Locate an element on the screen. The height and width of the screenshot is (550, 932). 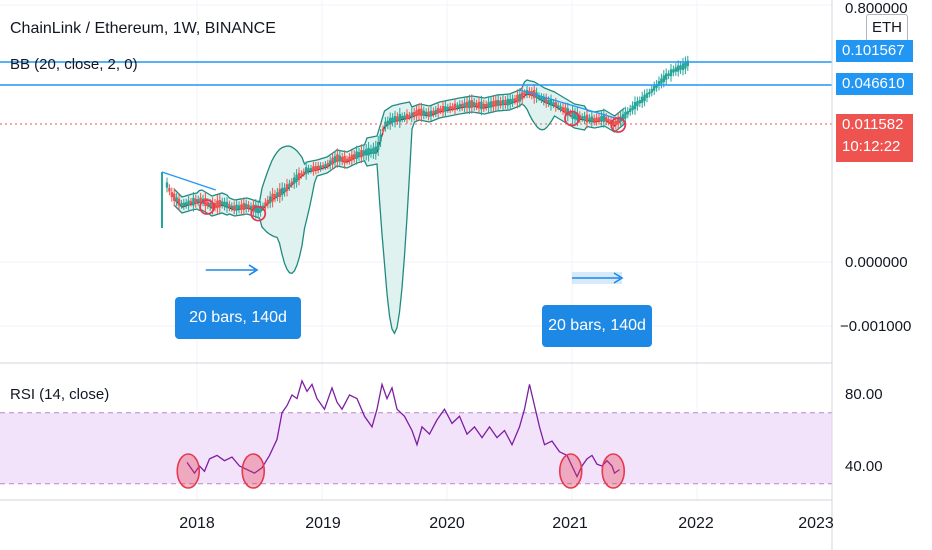
price-tick: −0.001000 is located at coordinates (876, 326).